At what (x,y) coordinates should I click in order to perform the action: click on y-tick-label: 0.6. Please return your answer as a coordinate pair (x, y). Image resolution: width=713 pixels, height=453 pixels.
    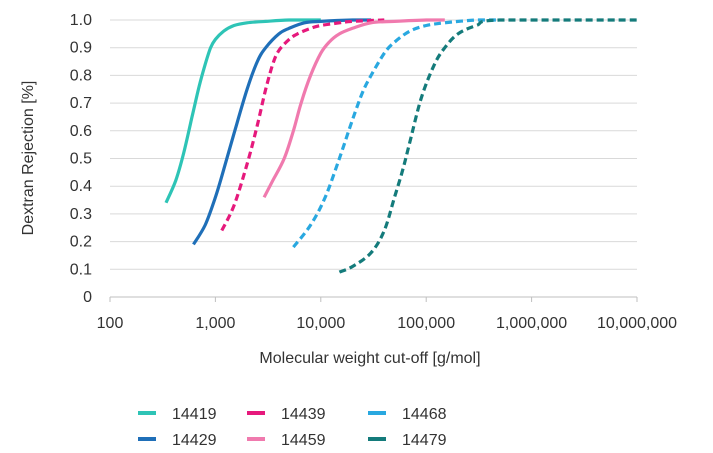
    Looking at the image, I should click on (81, 131).